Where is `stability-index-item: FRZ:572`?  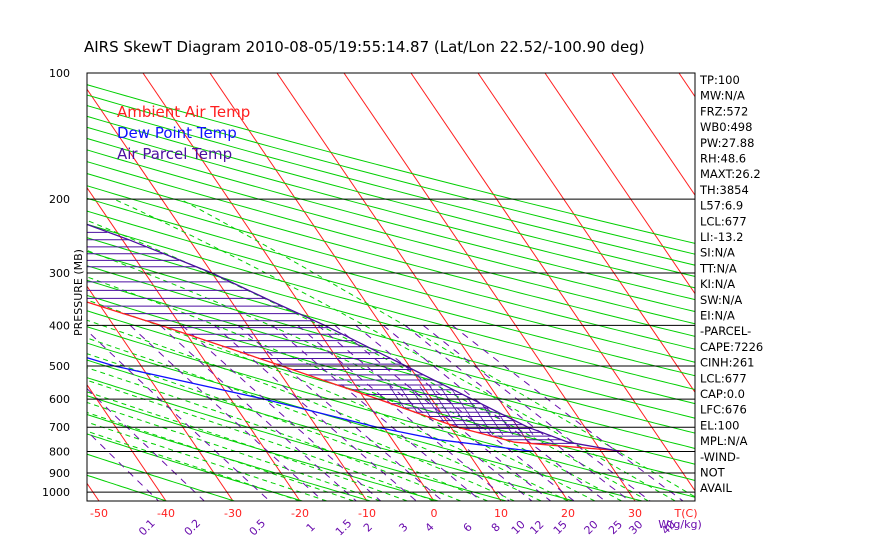
stability-index-item: FRZ:572 is located at coordinates (724, 111).